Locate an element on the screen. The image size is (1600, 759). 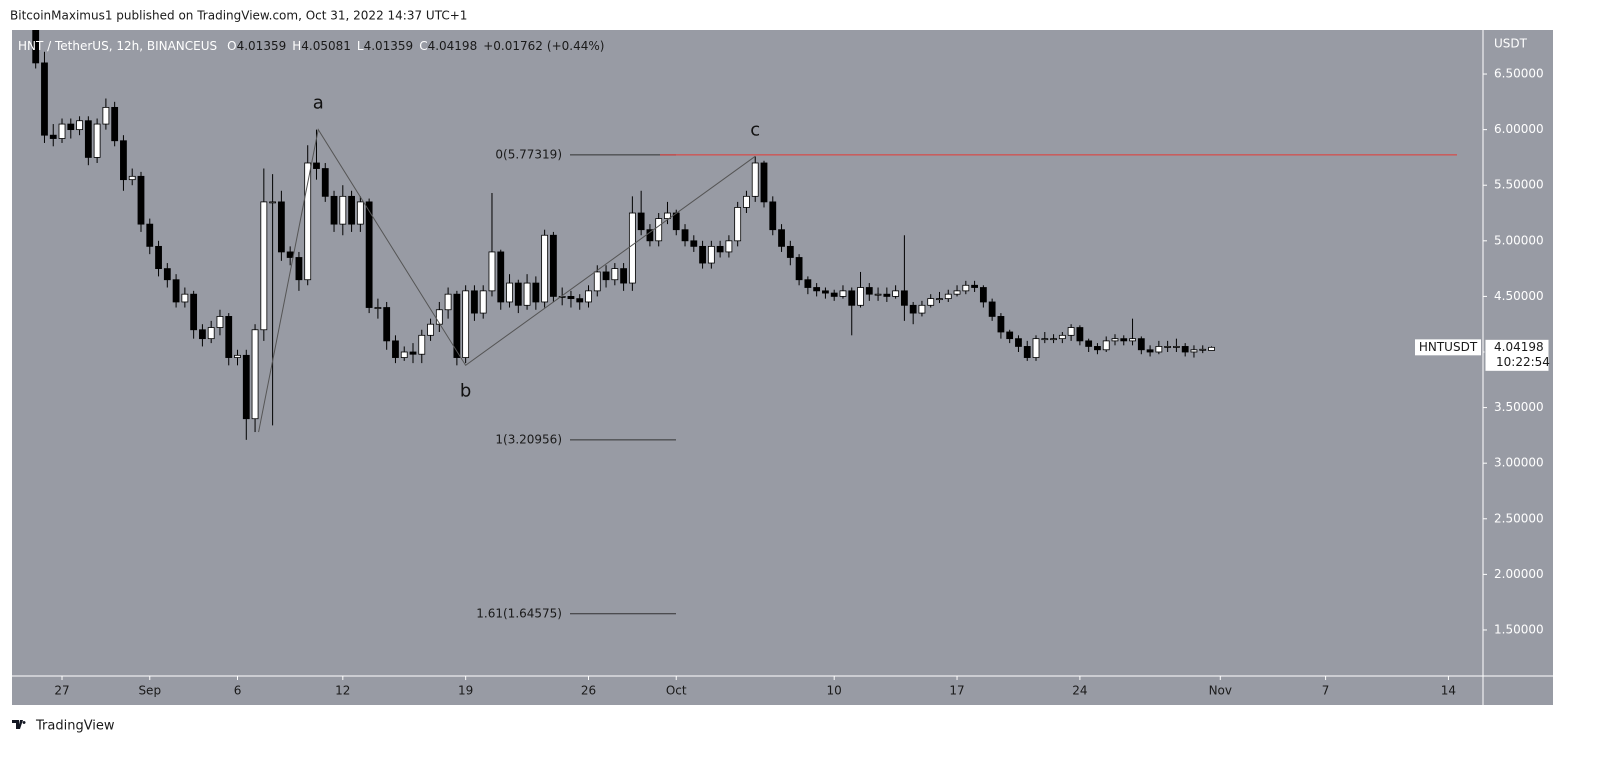
x-tick-label: Sep is located at coordinates (149, 691).